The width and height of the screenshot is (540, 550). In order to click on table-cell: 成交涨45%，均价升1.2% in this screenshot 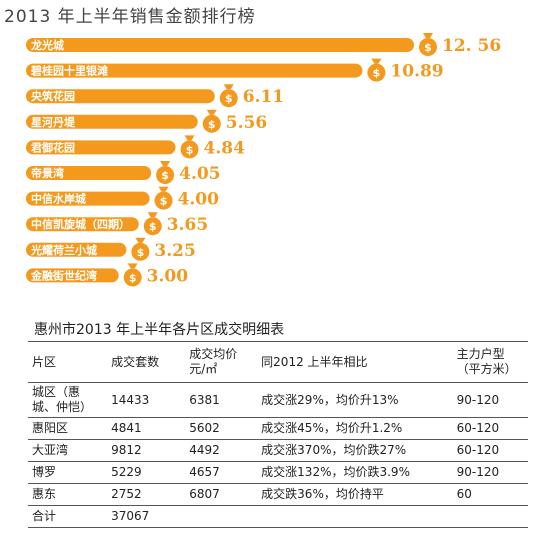, I will do `click(355, 428)`.